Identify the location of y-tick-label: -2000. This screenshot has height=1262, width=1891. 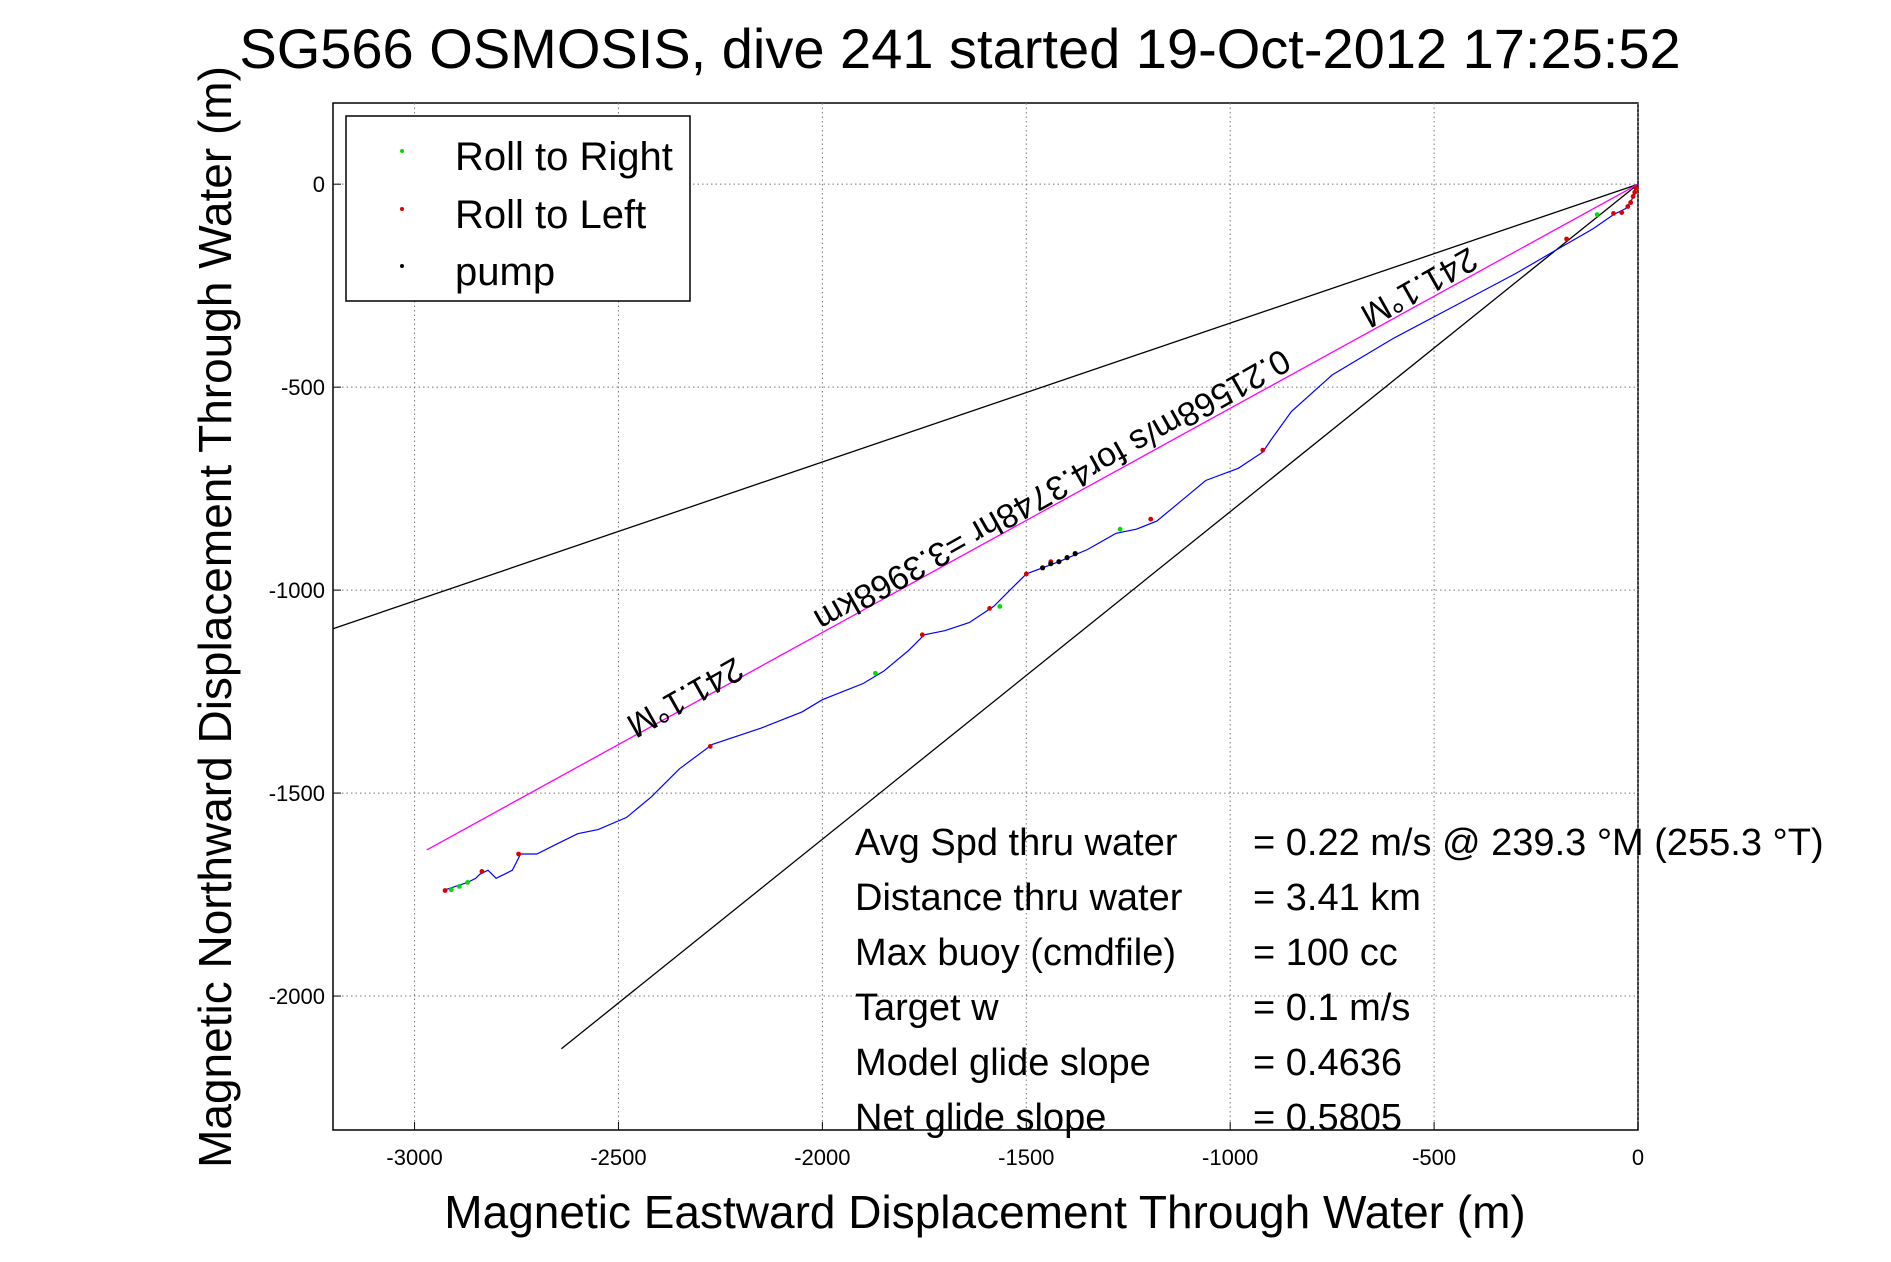
(297, 996).